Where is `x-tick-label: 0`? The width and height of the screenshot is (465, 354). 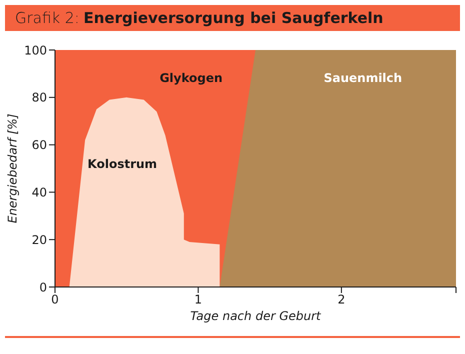
x-tick-label: 0 is located at coordinates (55, 299).